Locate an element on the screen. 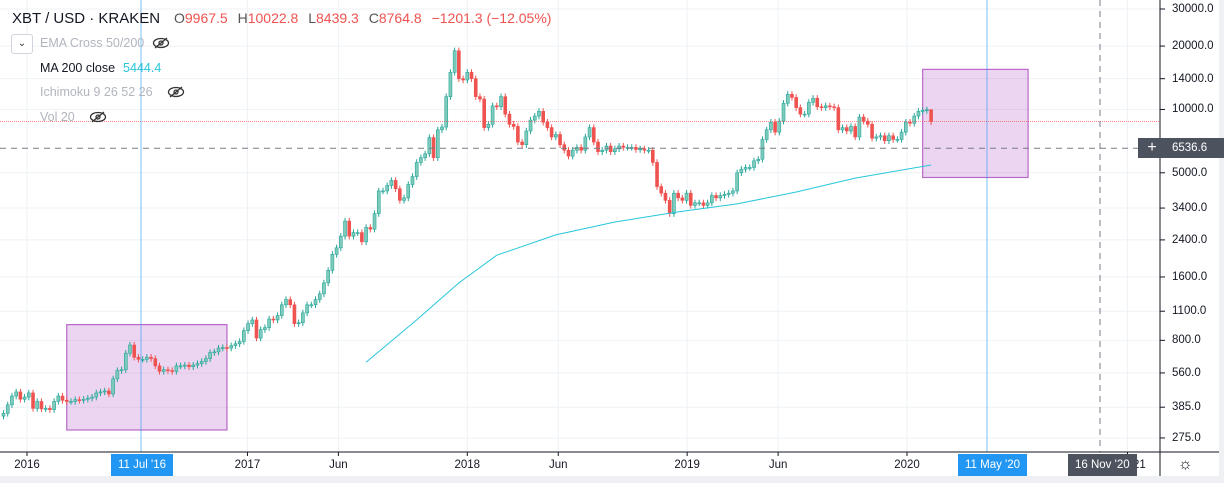 The width and height of the screenshot is (1224, 483). indicator-volume: Vol 20 is located at coordinates (73, 117).